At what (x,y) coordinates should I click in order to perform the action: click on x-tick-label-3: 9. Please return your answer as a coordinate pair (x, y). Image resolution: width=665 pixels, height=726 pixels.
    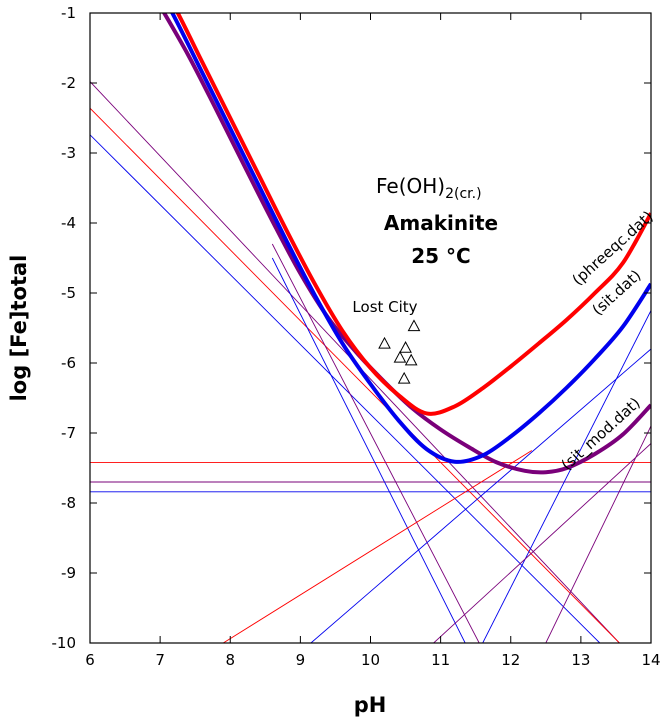
    Looking at the image, I should click on (301, 660).